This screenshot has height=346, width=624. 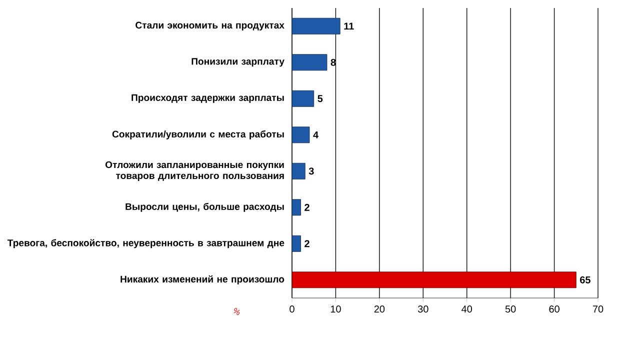 What do you see at coordinates (379, 309) in the screenshot?
I see `x-tick-label: 20` at bounding box center [379, 309].